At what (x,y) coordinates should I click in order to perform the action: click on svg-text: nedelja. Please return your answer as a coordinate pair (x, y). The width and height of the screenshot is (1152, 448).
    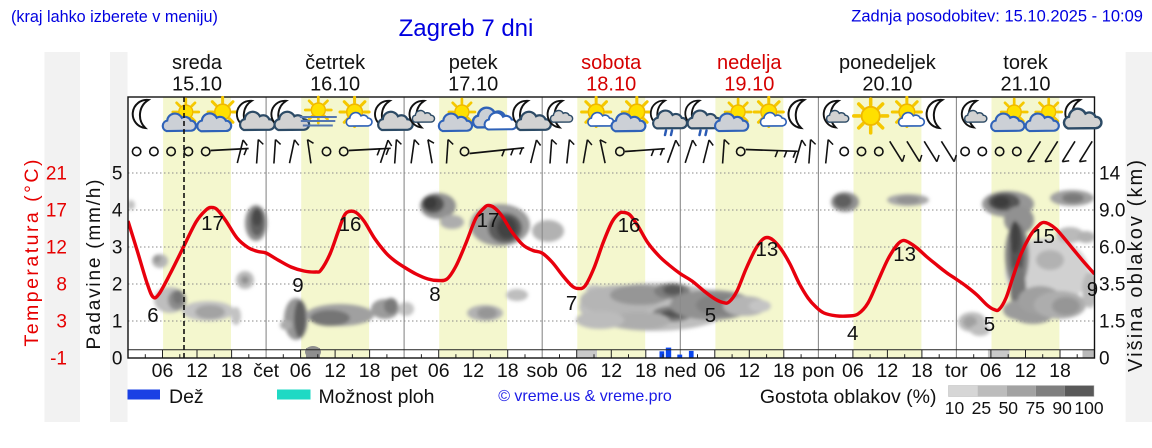
    Looking at the image, I should click on (749, 63).